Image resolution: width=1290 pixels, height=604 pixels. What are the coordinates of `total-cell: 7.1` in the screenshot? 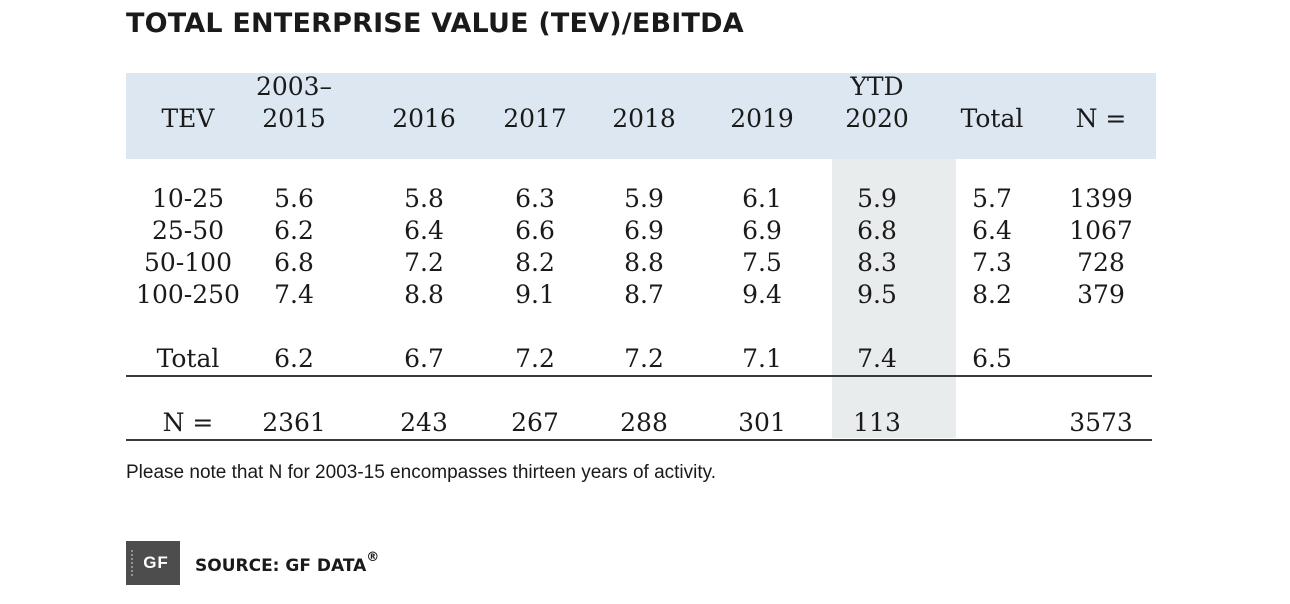 It's located at (762, 358).